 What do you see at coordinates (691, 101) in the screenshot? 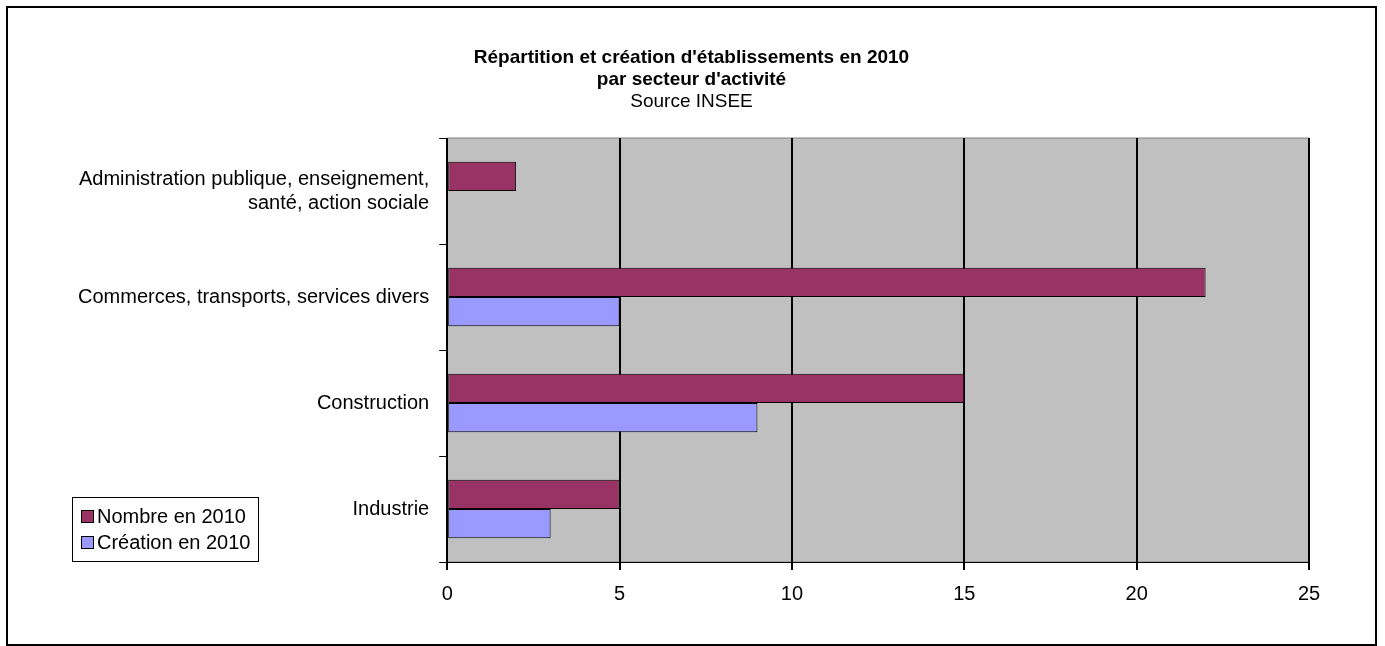
I see `chart-subtitle: Source INSEE` at bounding box center [691, 101].